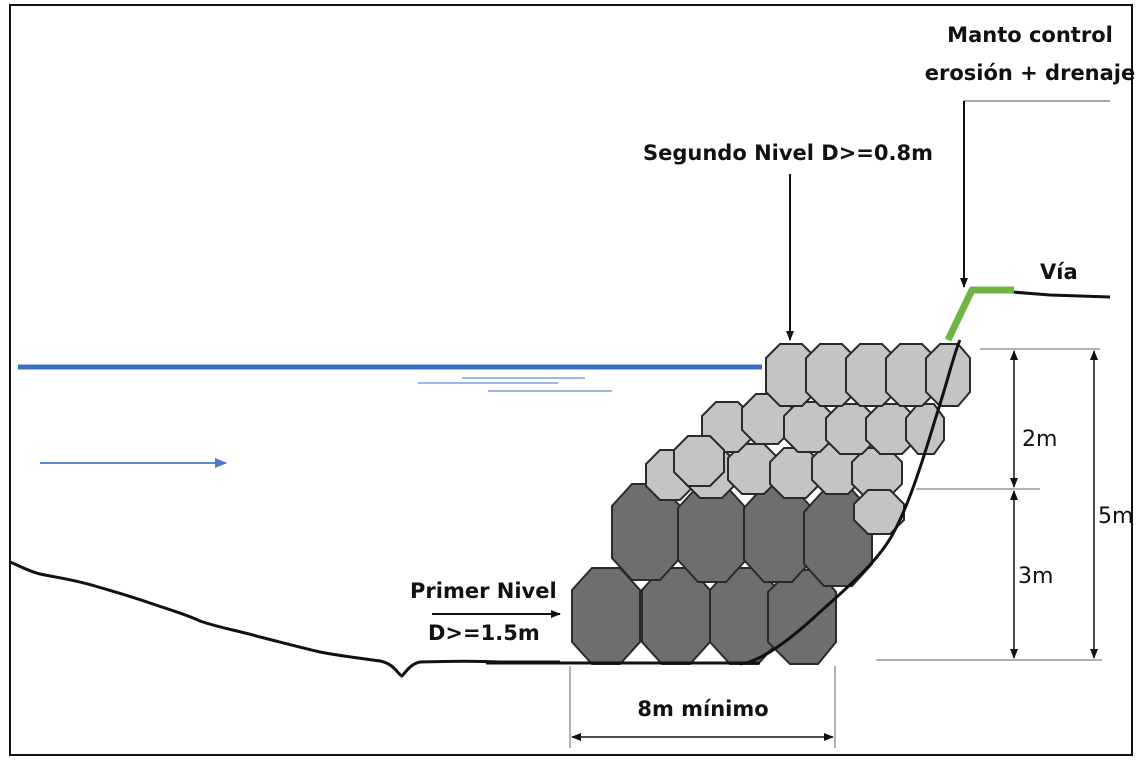  What do you see at coordinates (1059, 272) in the screenshot?
I see `via-label: Vía` at bounding box center [1059, 272].